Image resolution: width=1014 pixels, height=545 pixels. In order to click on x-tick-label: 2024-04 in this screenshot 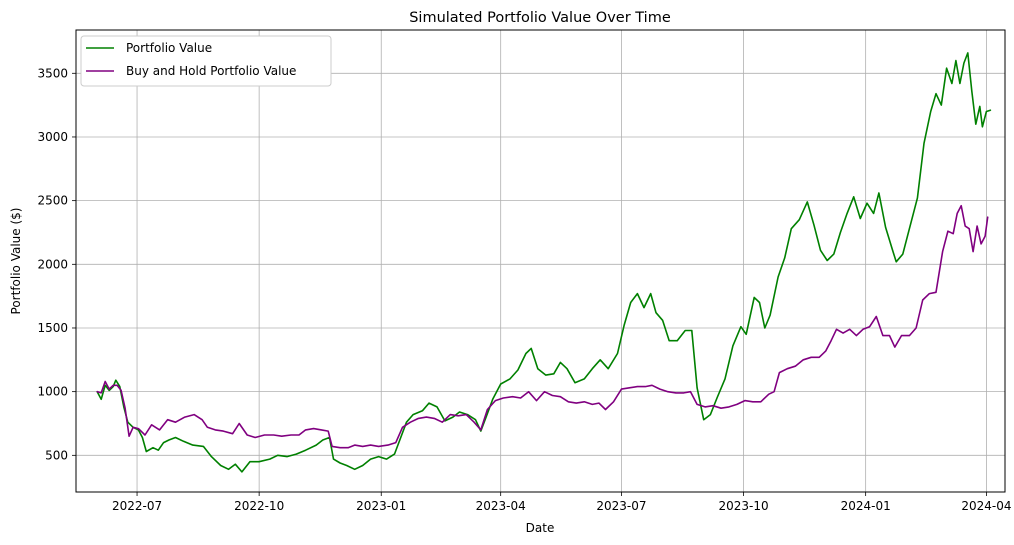, I will do `click(986, 506)`.